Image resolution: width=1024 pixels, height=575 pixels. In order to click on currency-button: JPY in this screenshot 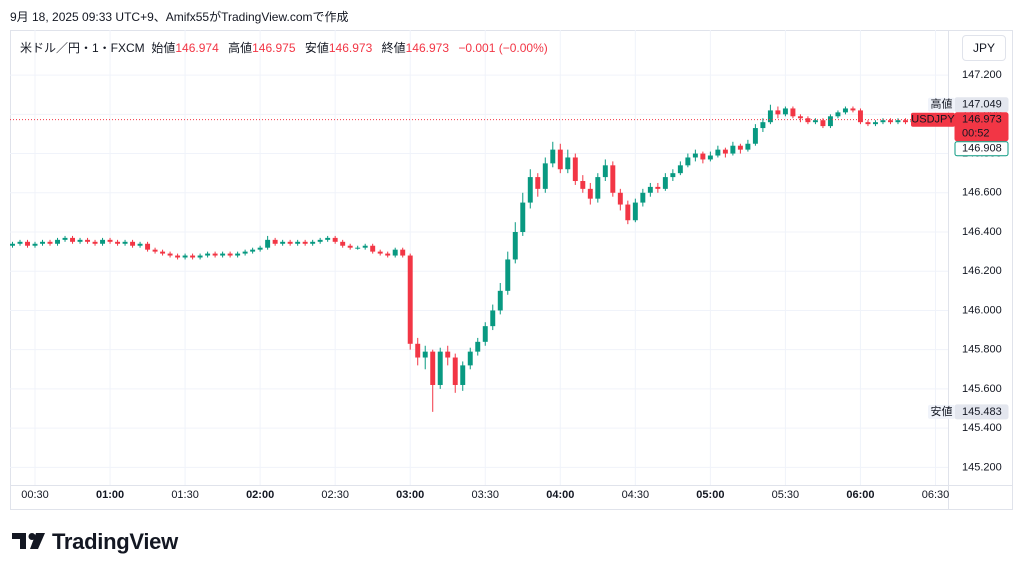, I will do `click(984, 48)`.